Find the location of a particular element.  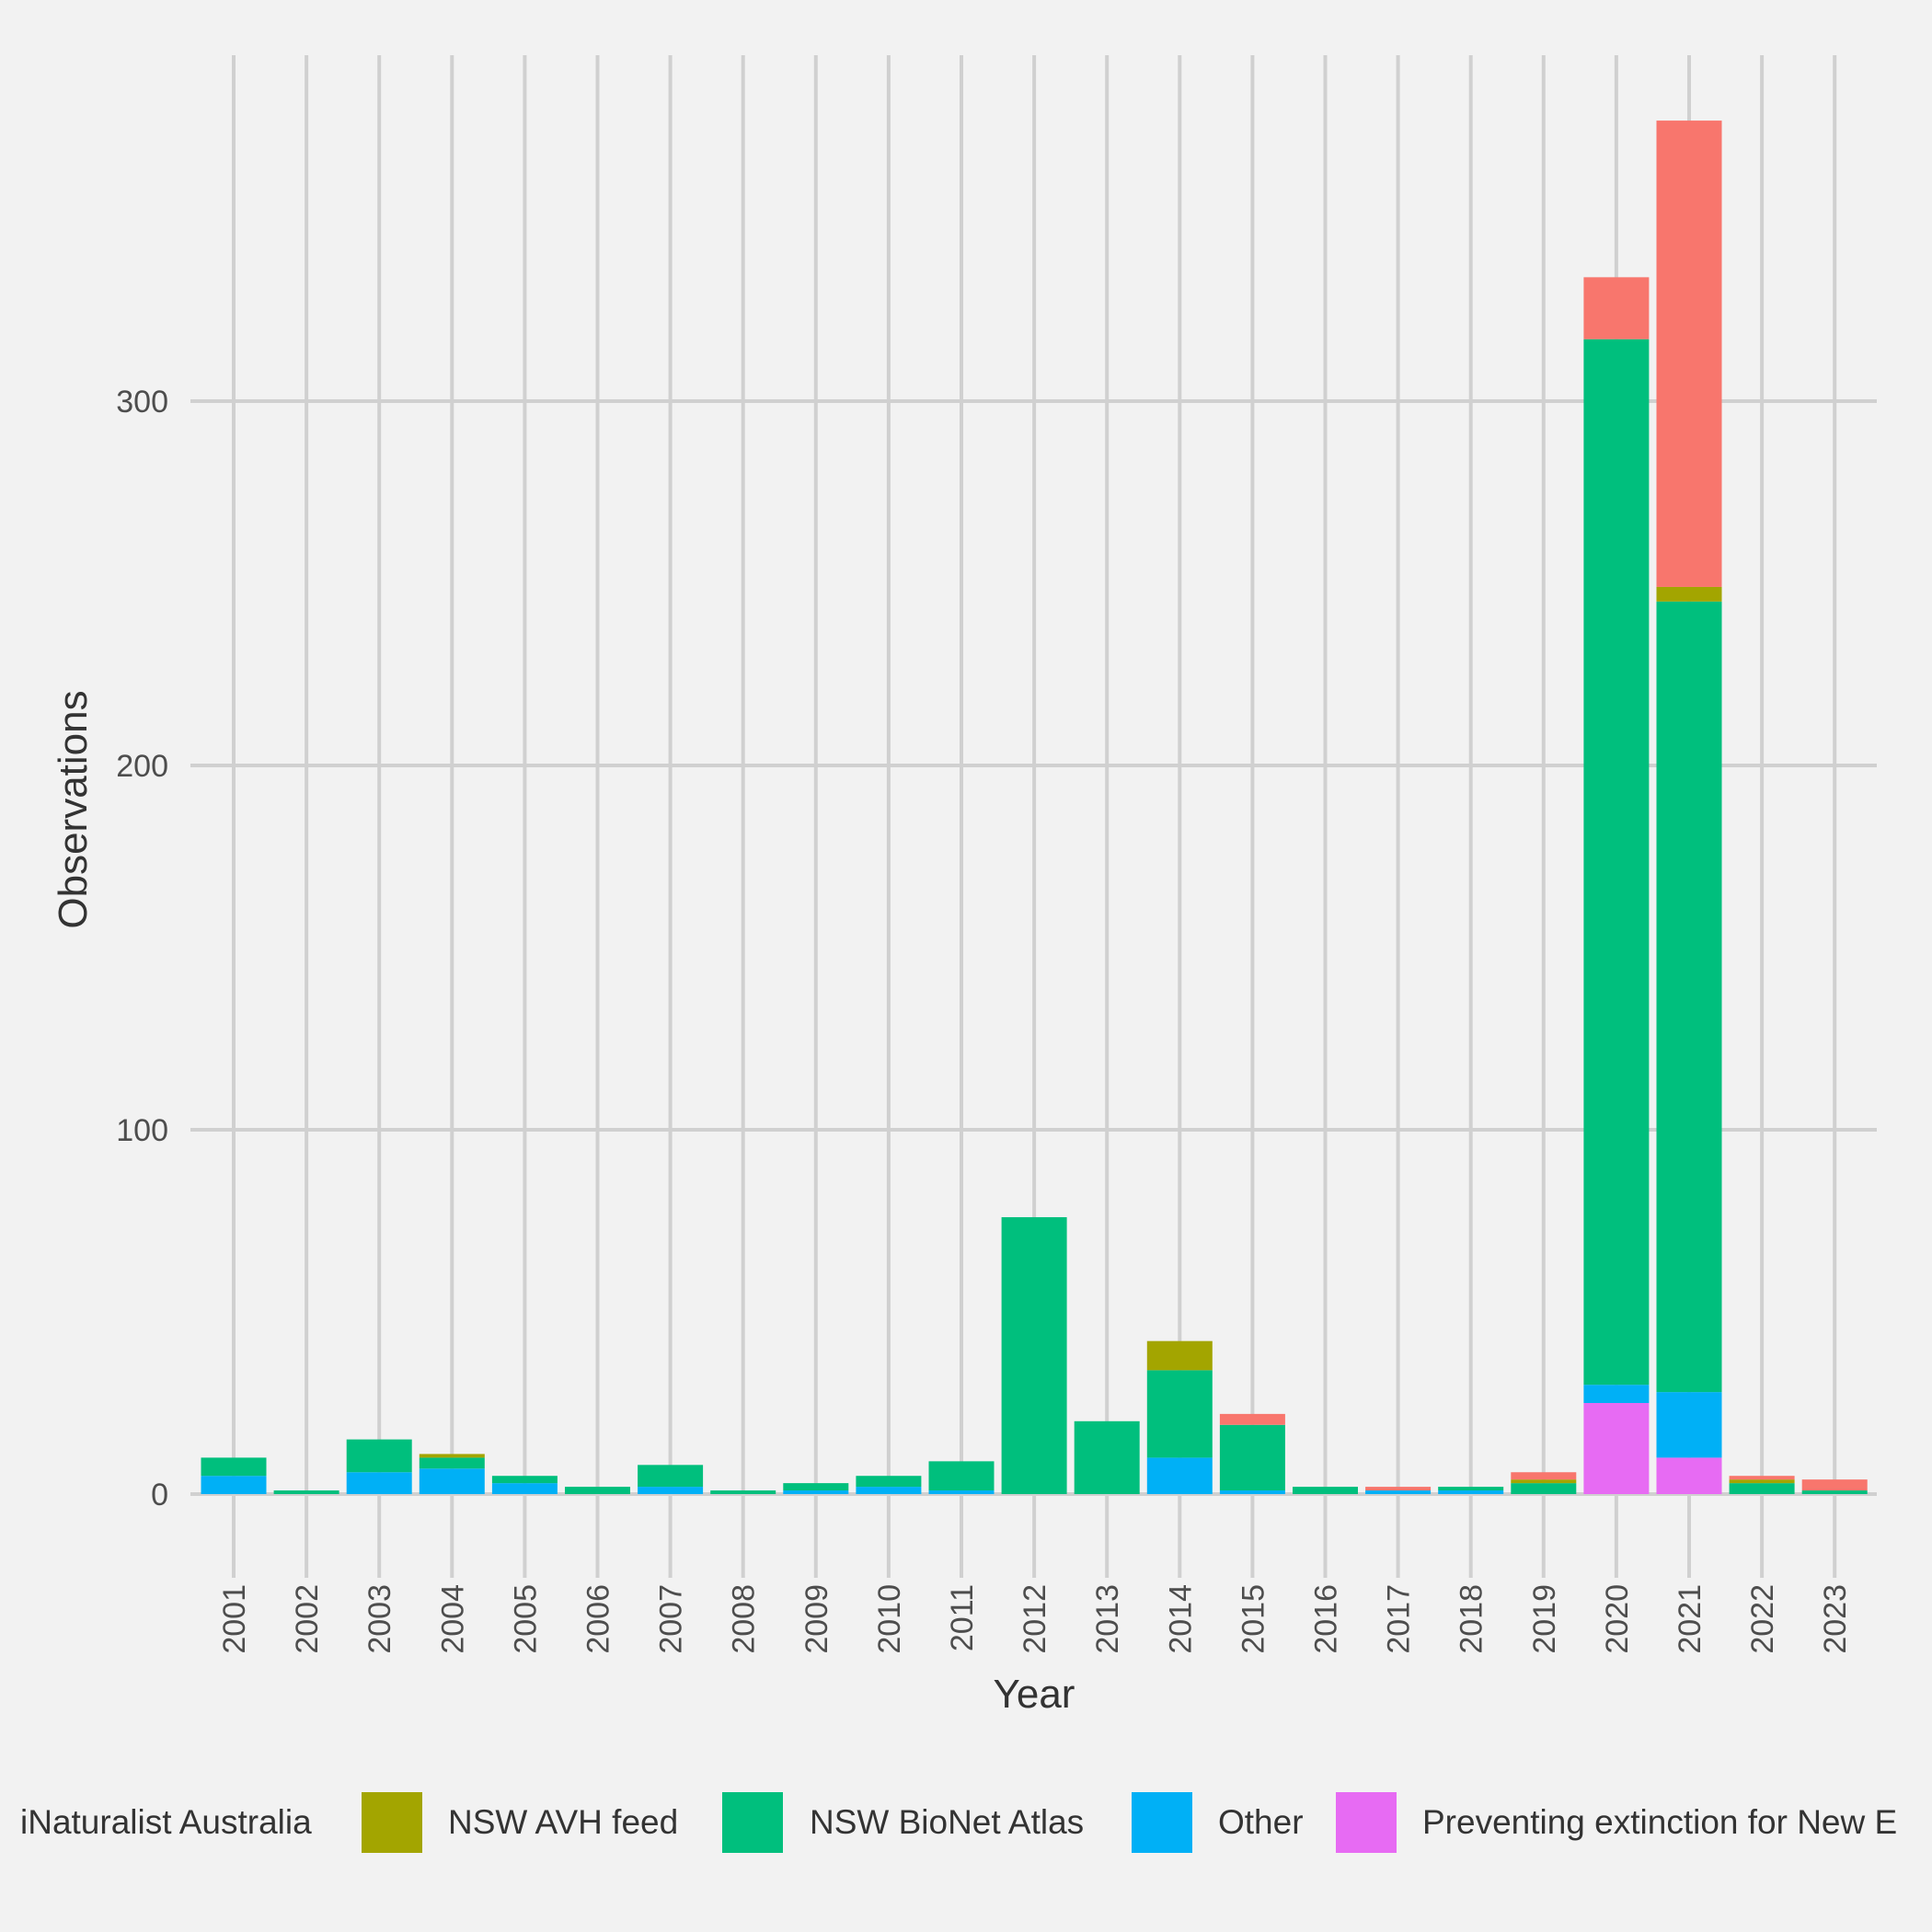

legend-label: iNaturalist Australia is located at coordinates (166, 1822).